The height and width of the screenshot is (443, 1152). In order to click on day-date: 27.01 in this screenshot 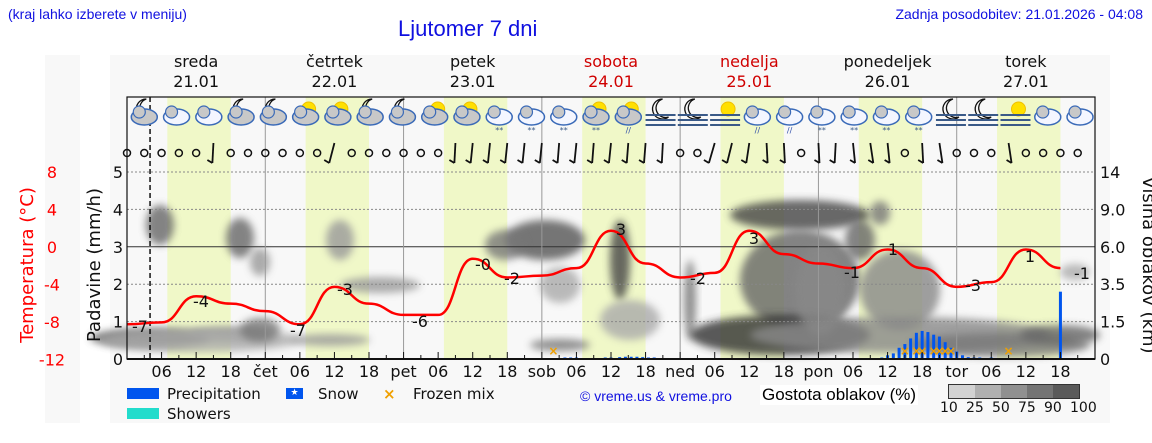, I will do `click(1025, 81)`.